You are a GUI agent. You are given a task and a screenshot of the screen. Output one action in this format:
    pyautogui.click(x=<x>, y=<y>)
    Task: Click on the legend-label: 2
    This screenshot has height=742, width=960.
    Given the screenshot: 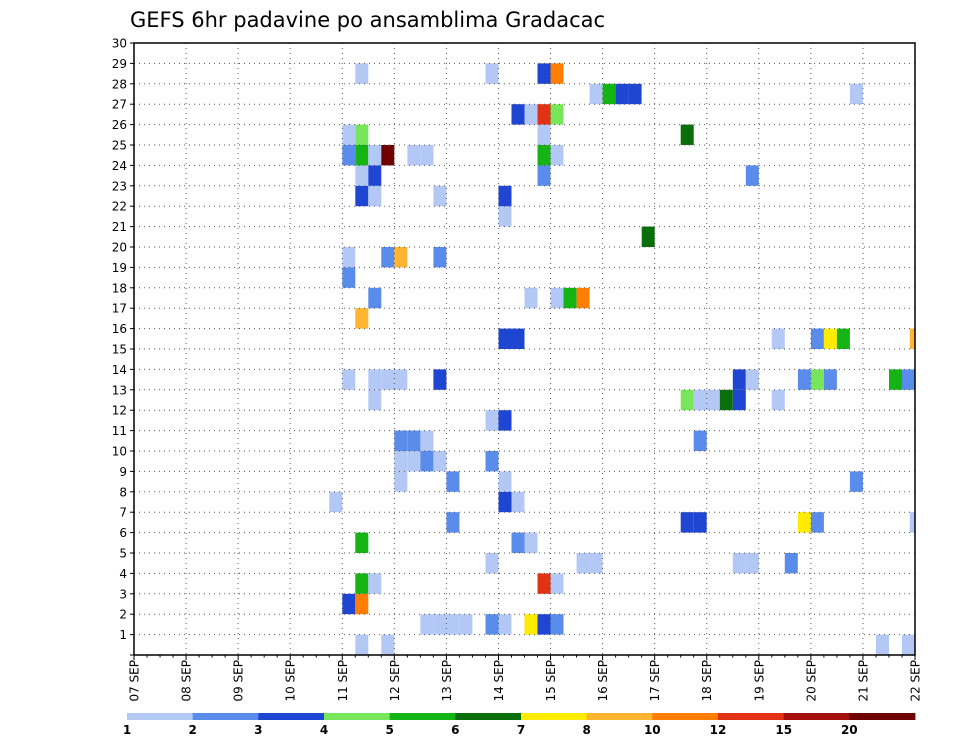 What is the action you would take?
    pyautogui.click(x=193, y=730)
    